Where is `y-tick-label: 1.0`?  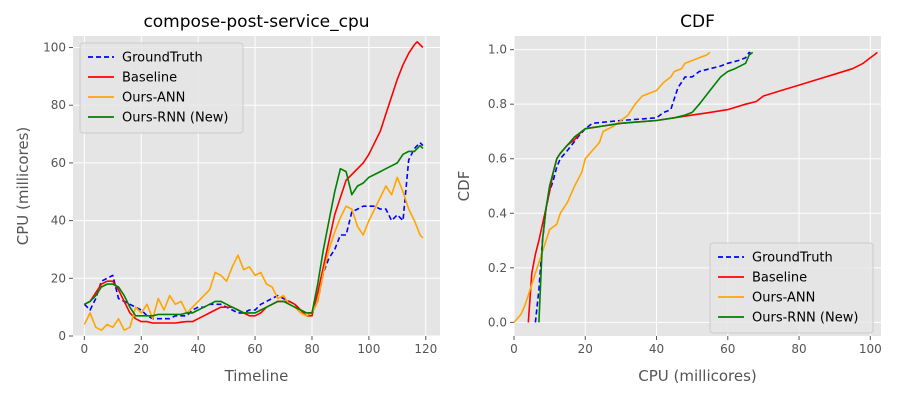 y-tick-label: 1.0 is located at coordinates (497, 50).